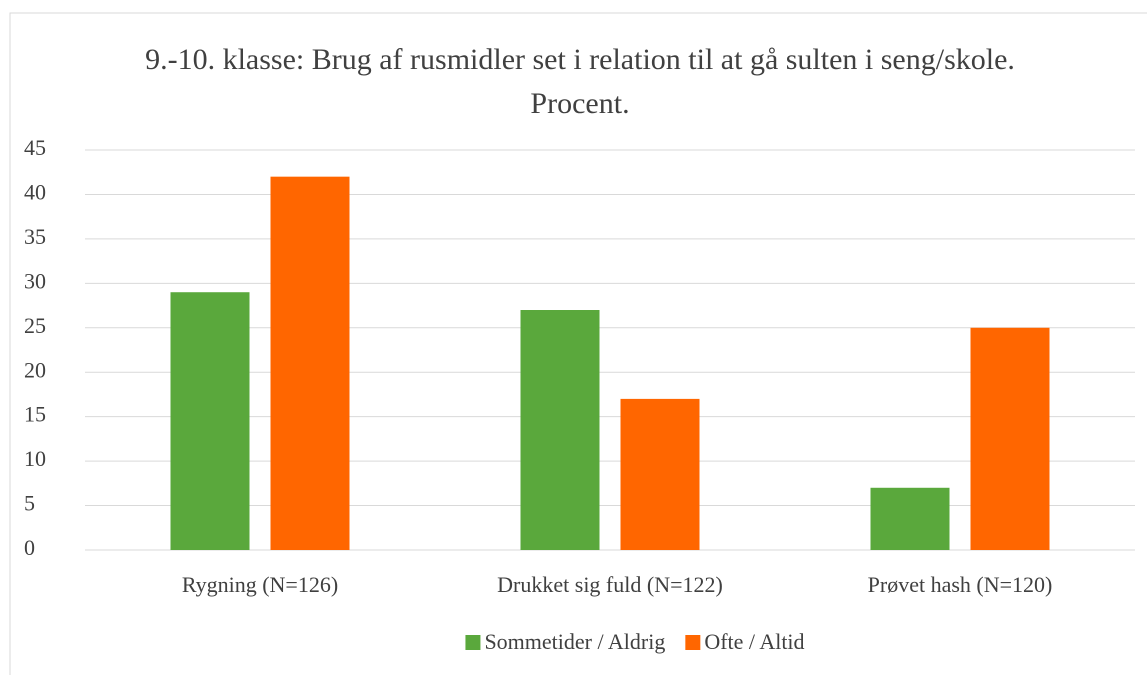 Image resolution: width=1147 pixels, height=675 pixels. What do you see at coordinates (35, 147) in the screenshot?
I see `y-tick-label: 45` at bounding box center [35, 147].